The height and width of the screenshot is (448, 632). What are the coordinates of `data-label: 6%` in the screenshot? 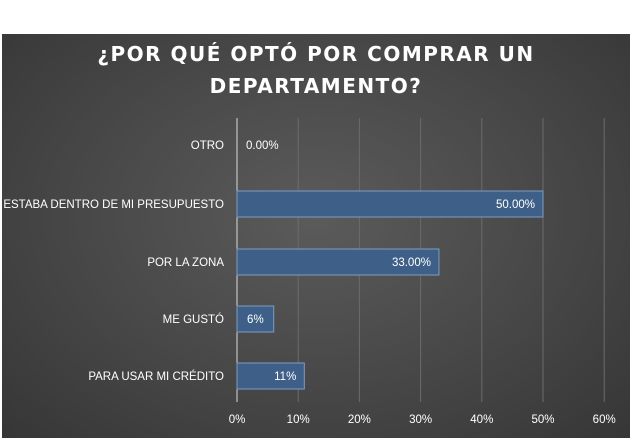 It's located at (255, 320).